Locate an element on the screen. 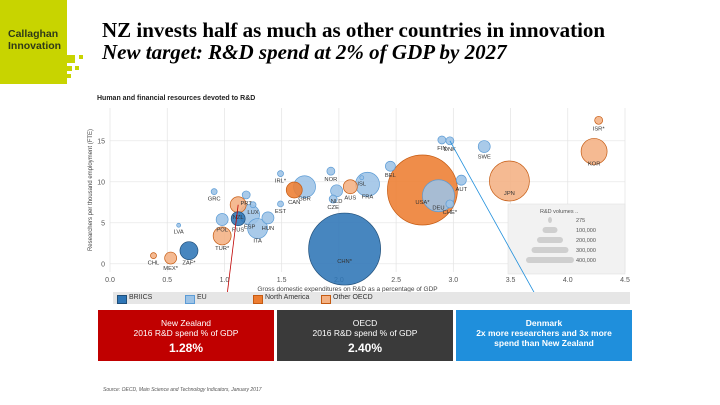  point-label: PRT is located at coordinates (246, 204).